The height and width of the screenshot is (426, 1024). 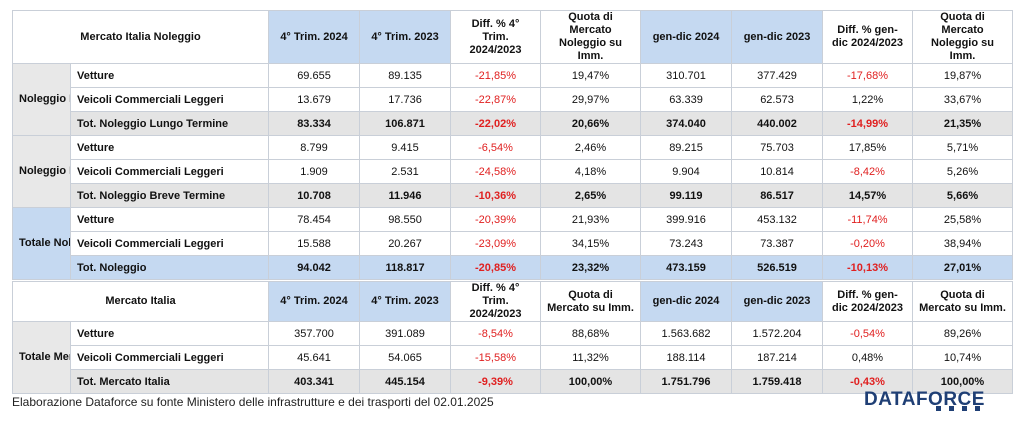 I want to click on row-group-label: Totale Noleggio, so click(x=41, y=243).